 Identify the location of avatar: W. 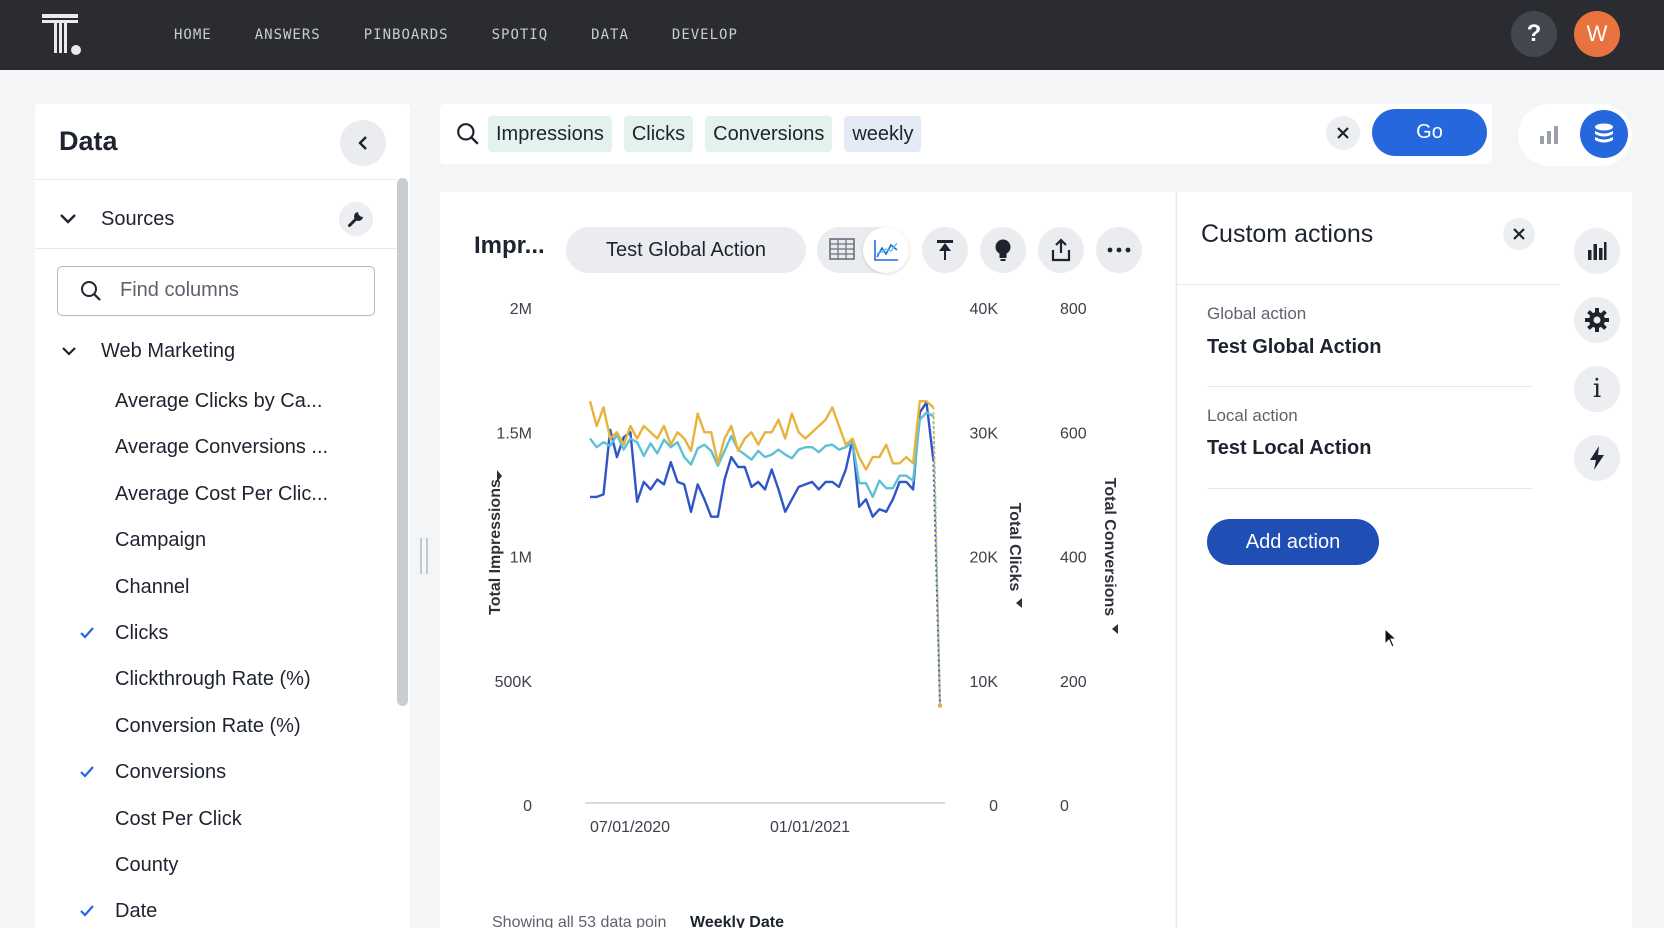
(1597, 34).